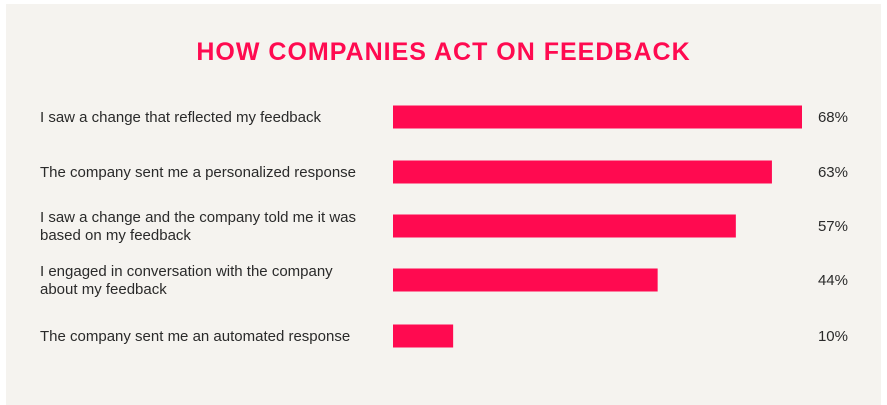  What do you see at coordinates (833, 336) in the screenshot?
I see `value-label-5: 10%` at bounding box center [833, 336].